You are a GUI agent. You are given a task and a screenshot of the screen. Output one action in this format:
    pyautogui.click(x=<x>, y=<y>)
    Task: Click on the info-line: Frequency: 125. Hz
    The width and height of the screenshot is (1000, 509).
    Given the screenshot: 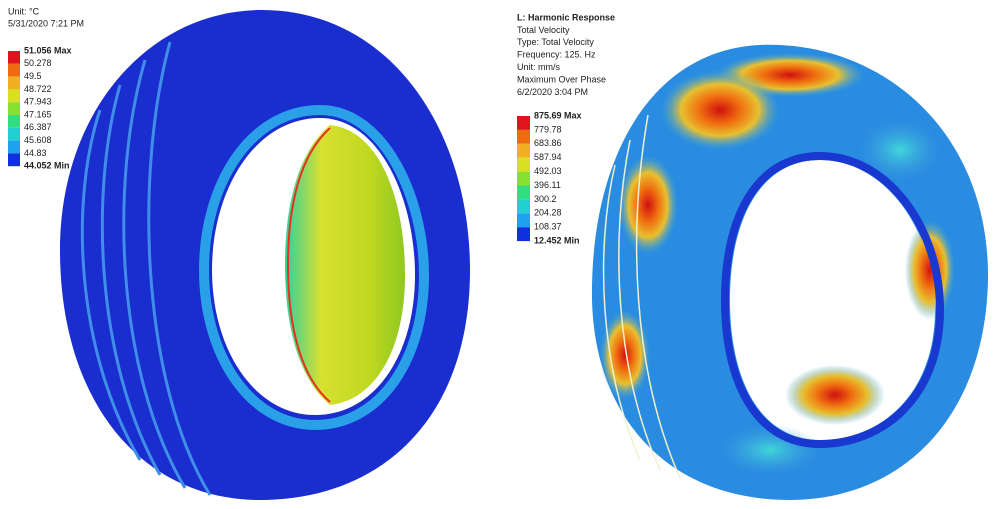 What is the action you would take?
    pyautogui.click(x=556, y=55)
    